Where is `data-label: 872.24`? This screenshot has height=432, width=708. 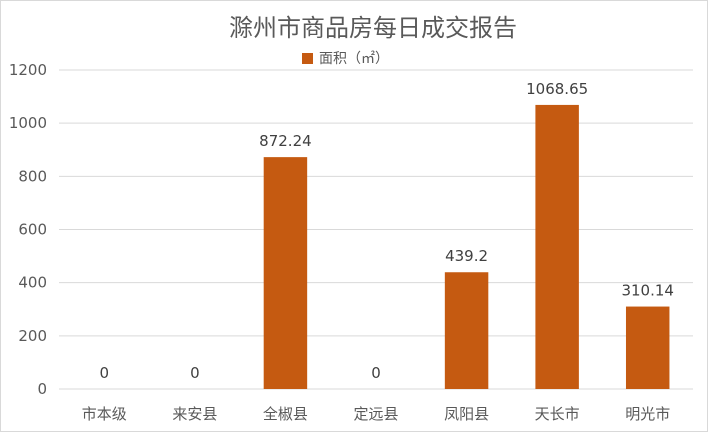 data-label: 872.24 is located at coordinates (285, 141).